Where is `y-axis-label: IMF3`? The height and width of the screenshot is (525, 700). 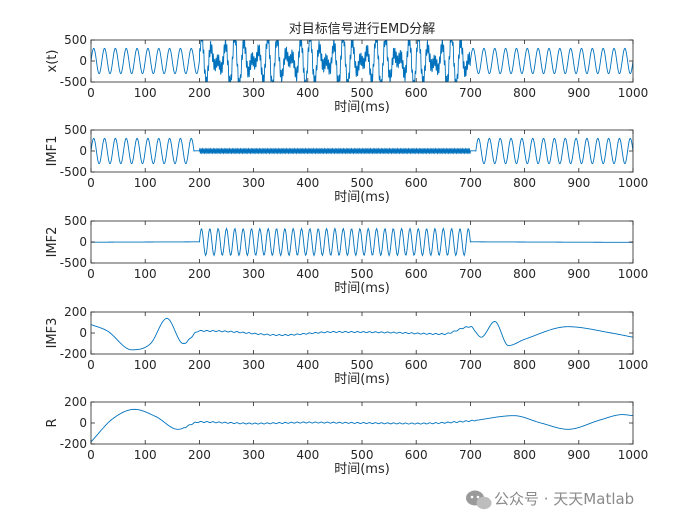
y-axis-label: IMF3 is located at coordinates (52, 333).